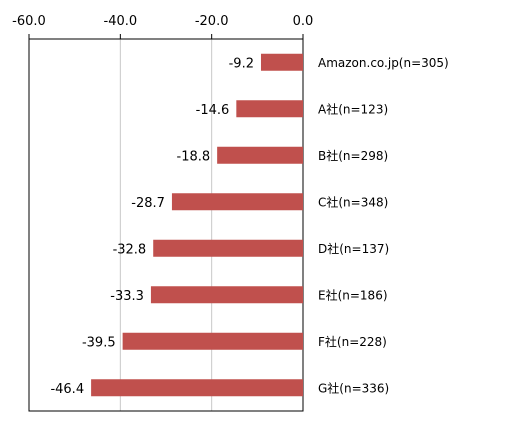 This screenshot has width=529, height=433. I want to click on category-label: G社(n=336), so click(353, 387).